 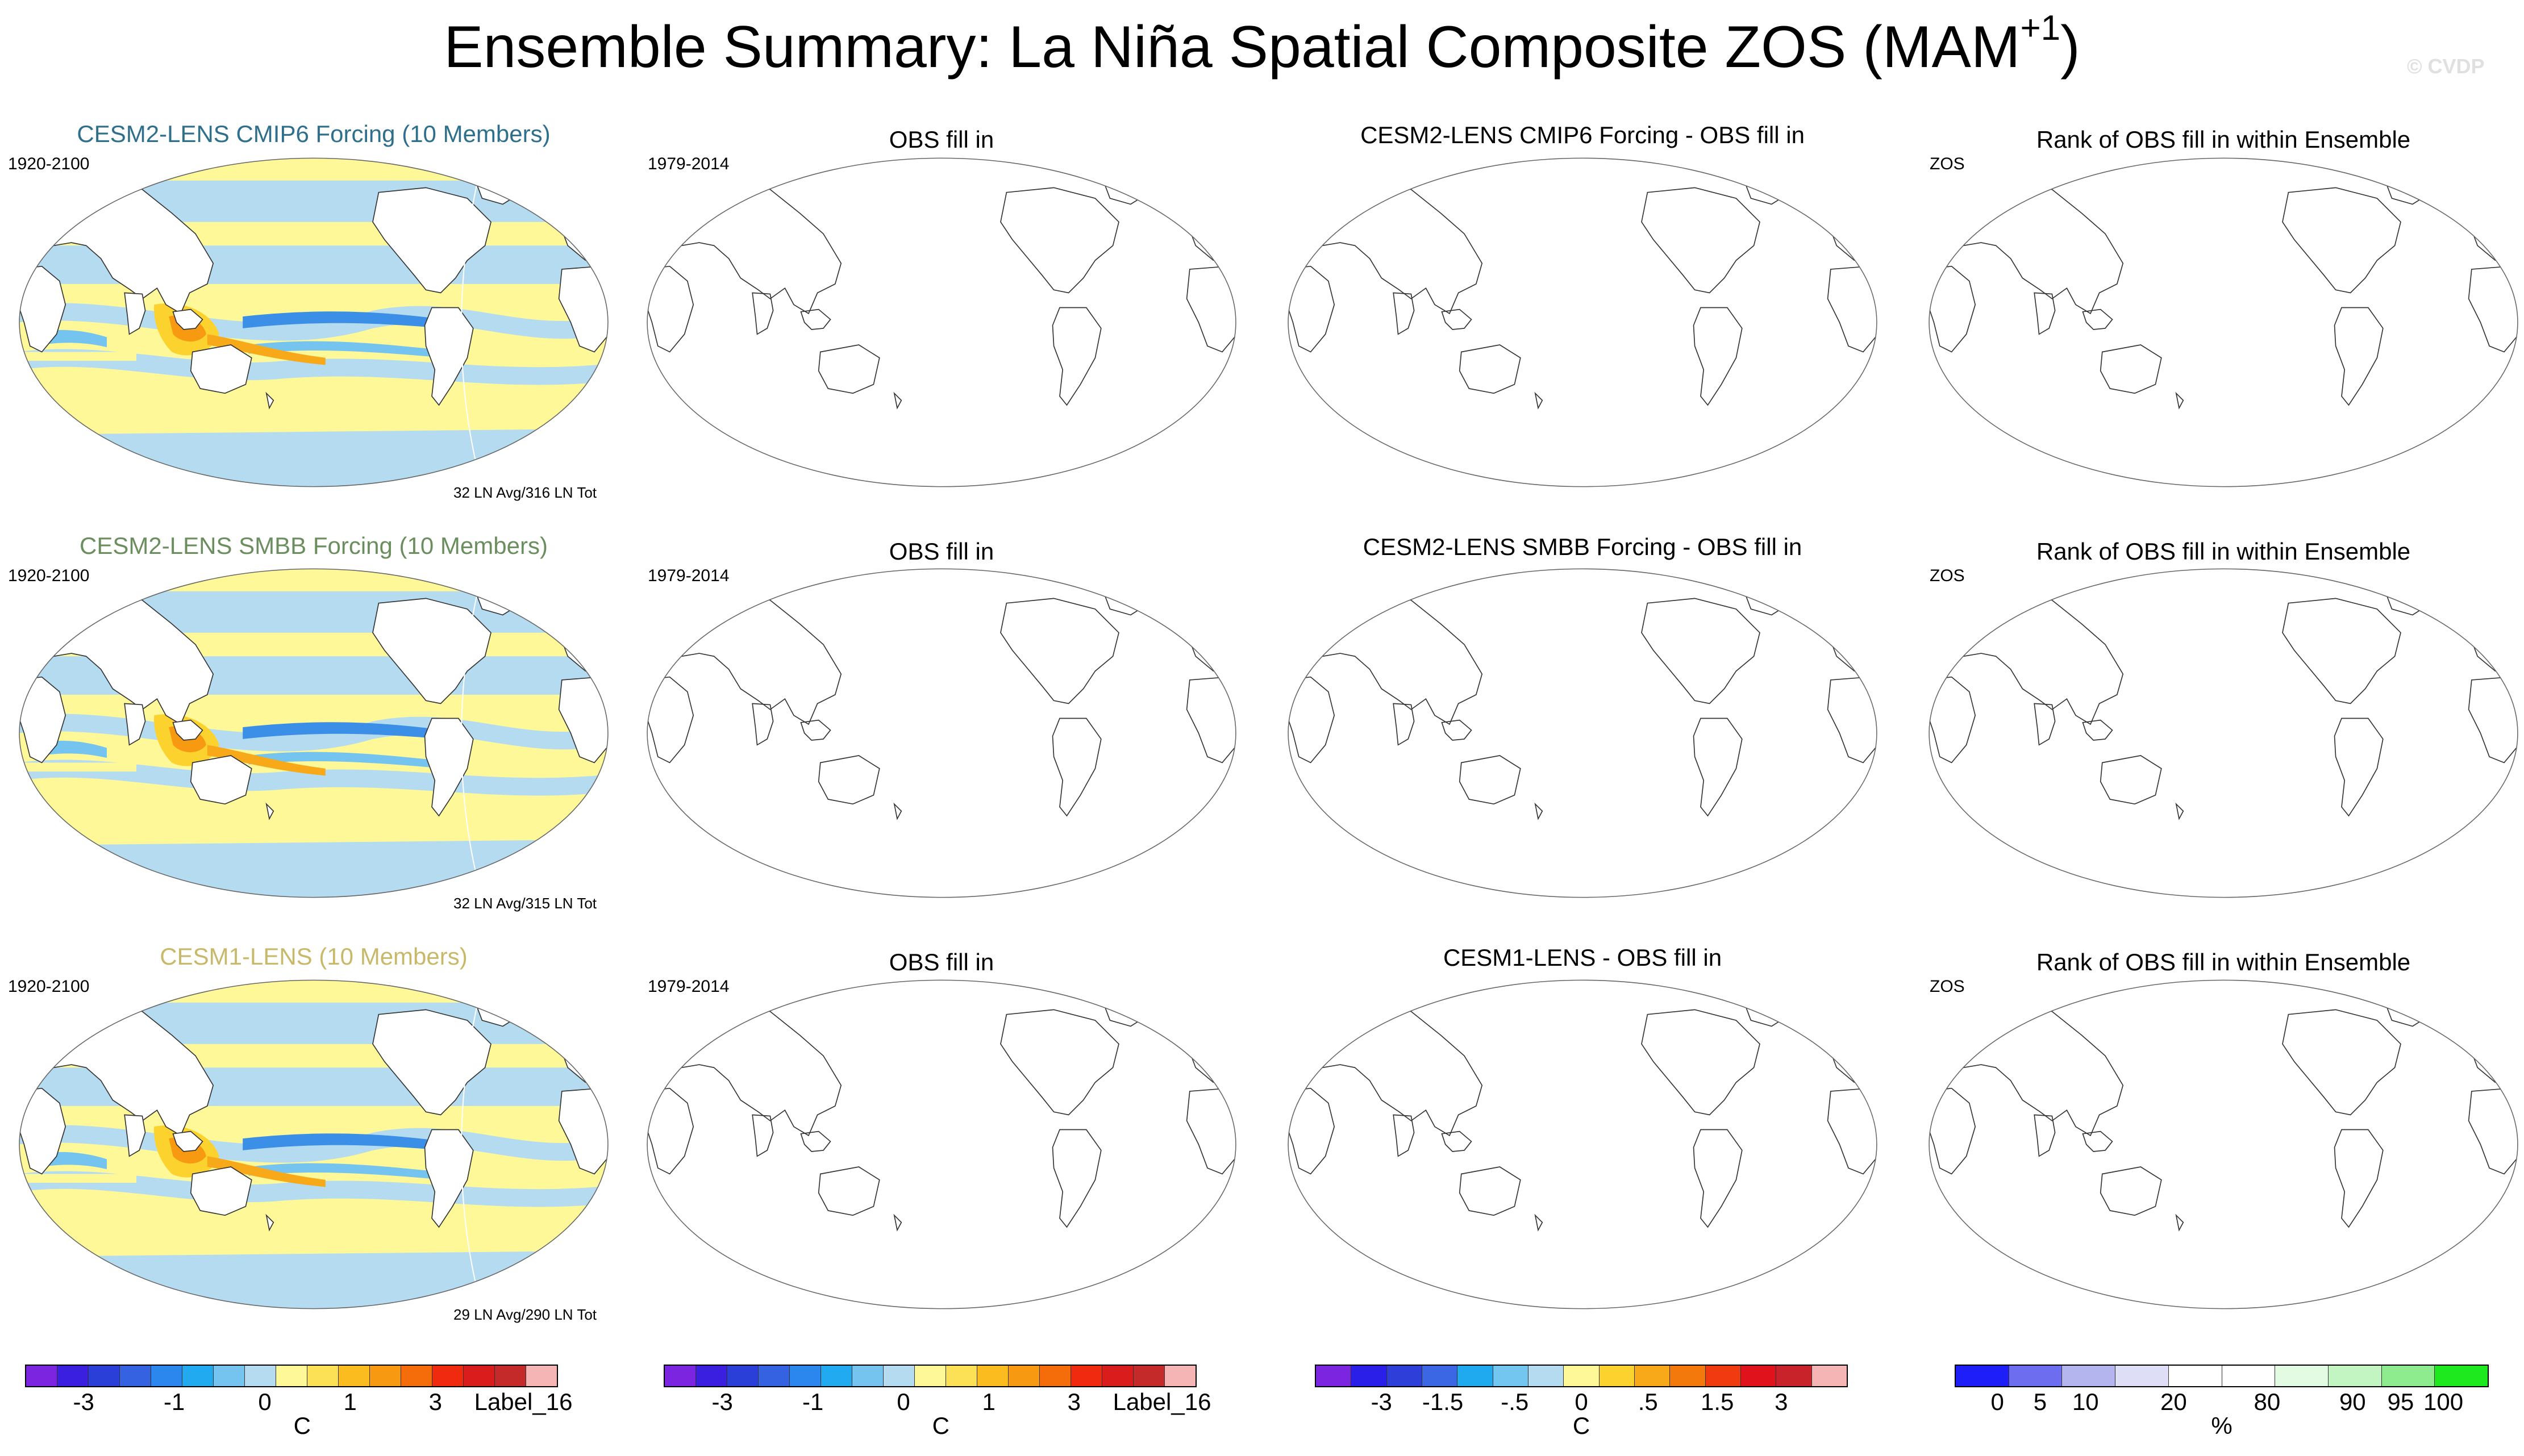 I want to click on diff-colorbar, so click(x=1581, y=1376).